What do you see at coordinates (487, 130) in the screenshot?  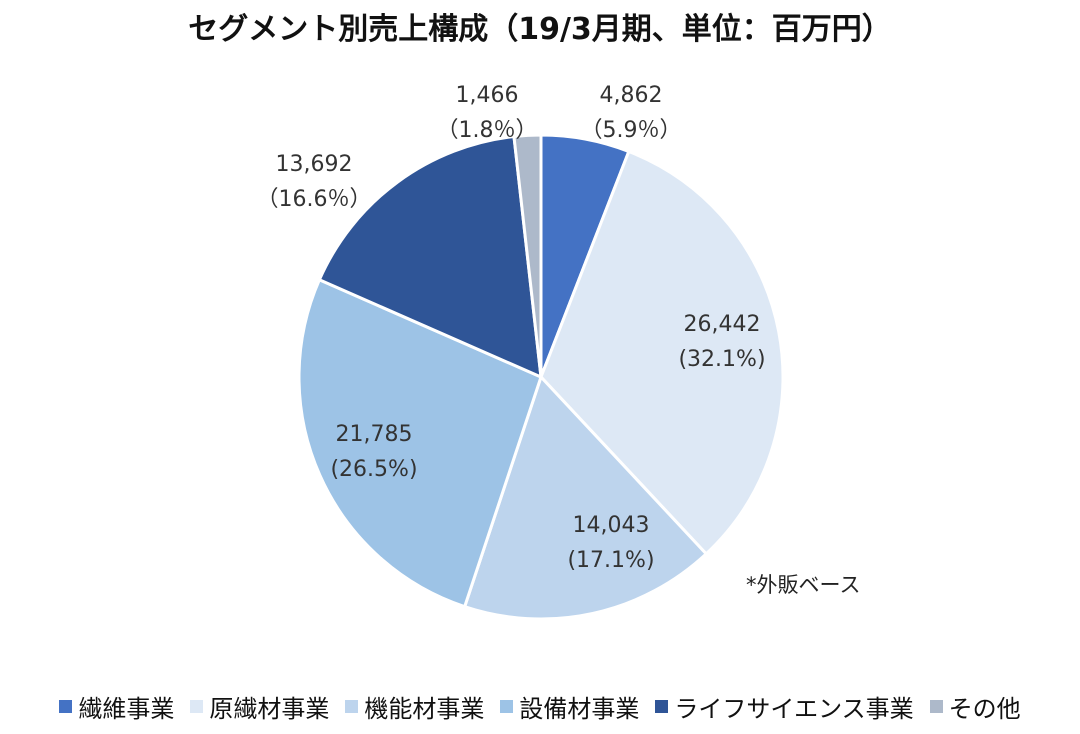 I see `data-label-percent-6: （1.8％）` at bounding box center [487, 130].